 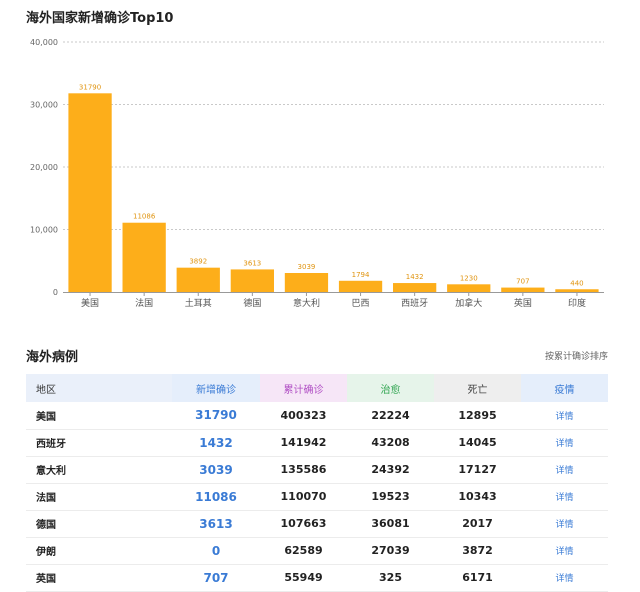 I want to click on table-row: 英国 707 55949 325 6171 详情, so click(x=317, y=578).